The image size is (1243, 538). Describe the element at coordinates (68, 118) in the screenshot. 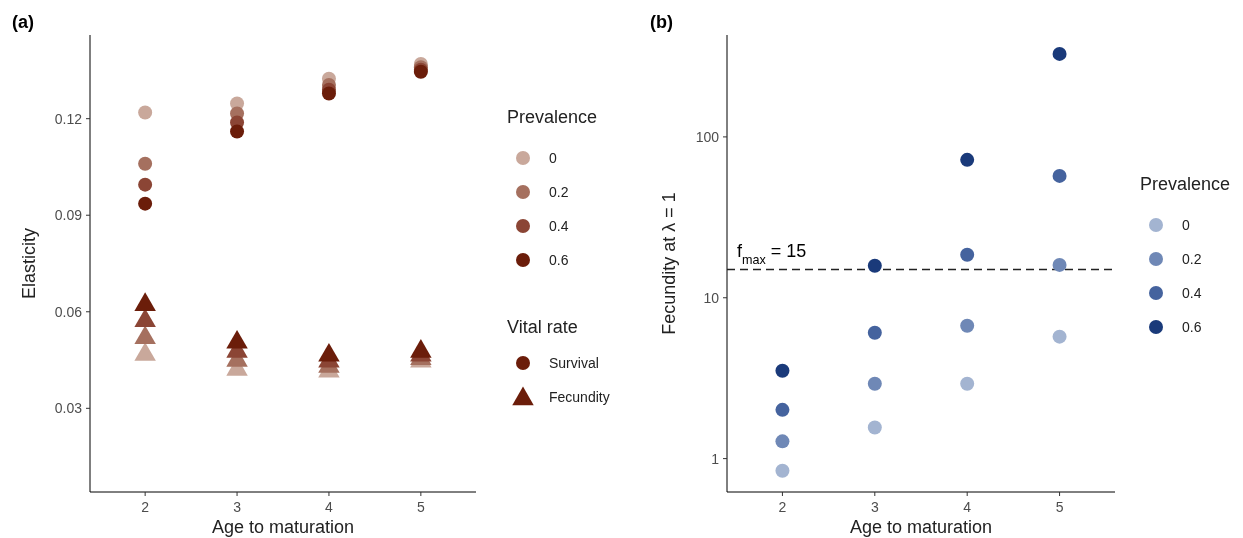

I see `y-tick-label: 0.12` at that location.